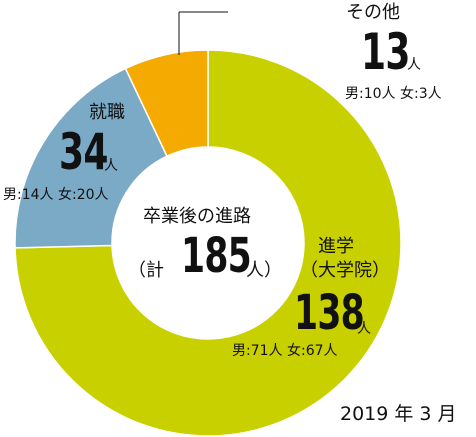 The height and width of the screenshot is (437, 476). Describe the element at coordinates (364, 329) in the screenshot. I see `slice-unit-shingaku: 人` at that location.